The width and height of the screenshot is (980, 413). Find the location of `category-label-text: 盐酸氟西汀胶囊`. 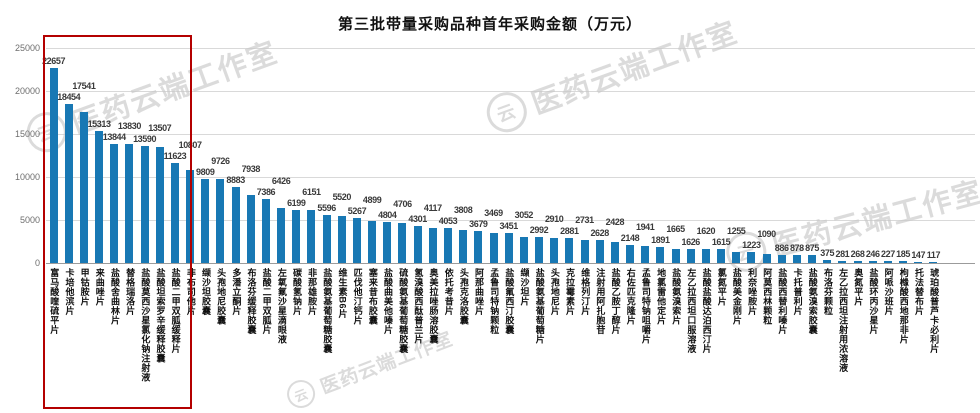

category-label-text: 盐酸氟西汀胶囊 is located at coordinates (509, 301).